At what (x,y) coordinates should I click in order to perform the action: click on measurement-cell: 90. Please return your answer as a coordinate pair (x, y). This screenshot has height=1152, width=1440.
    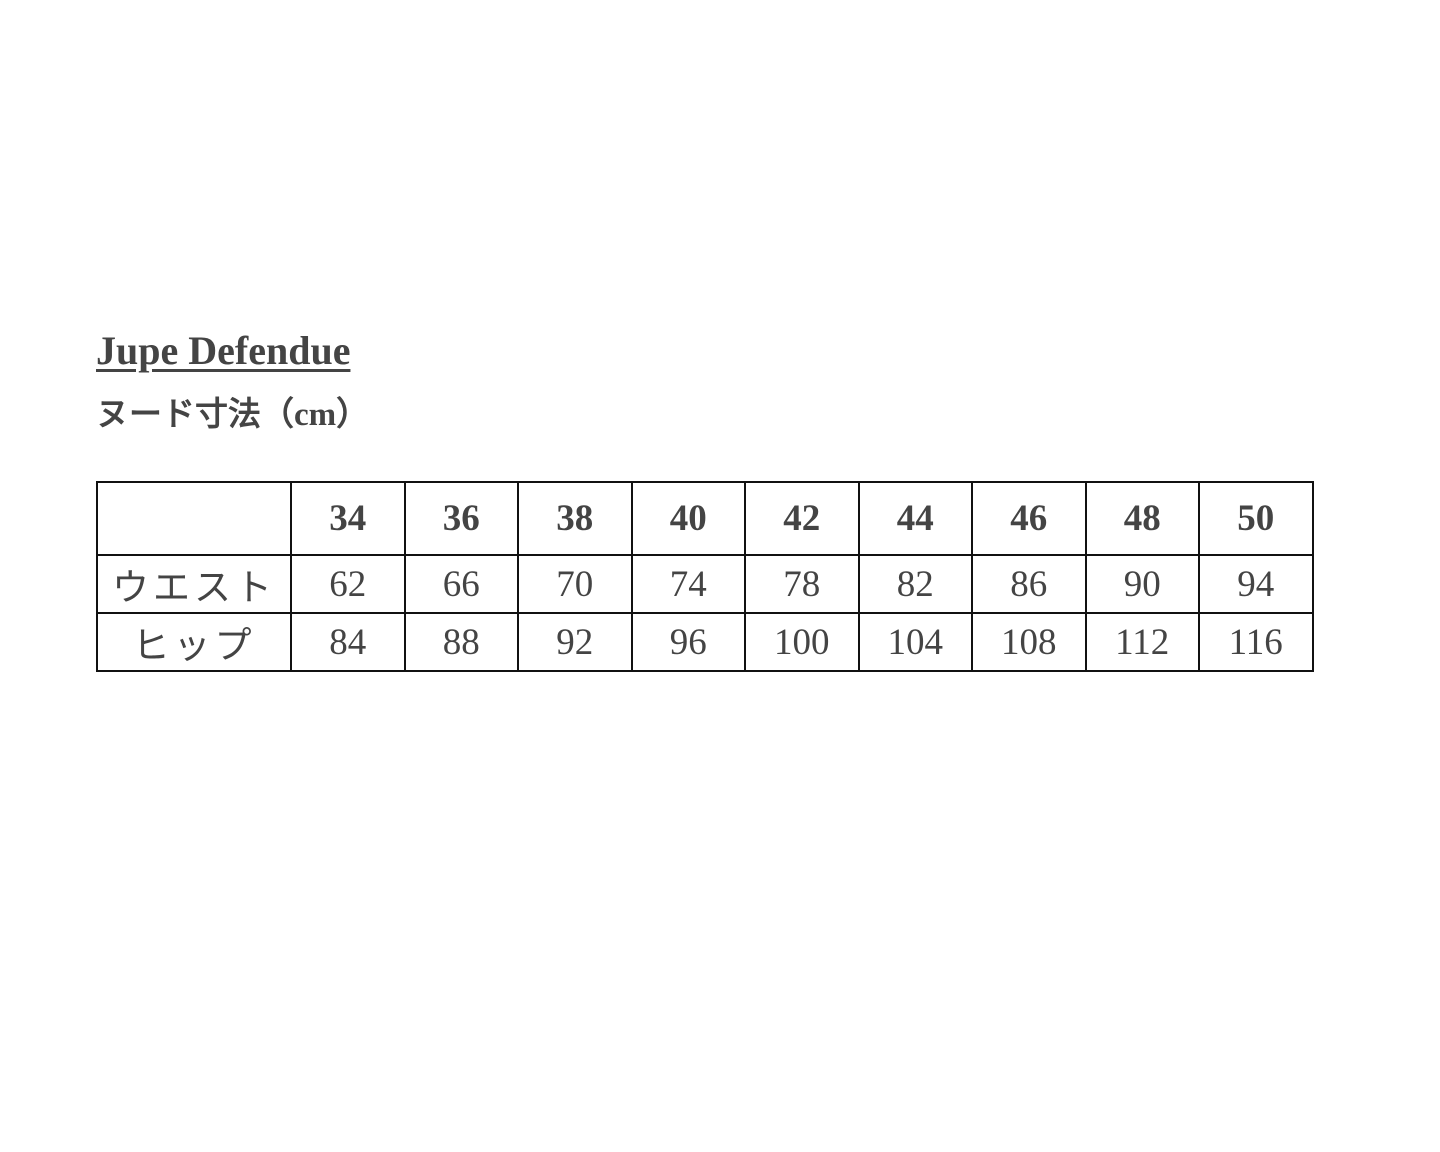
    Looking at the image, I should click on (1142, 584).